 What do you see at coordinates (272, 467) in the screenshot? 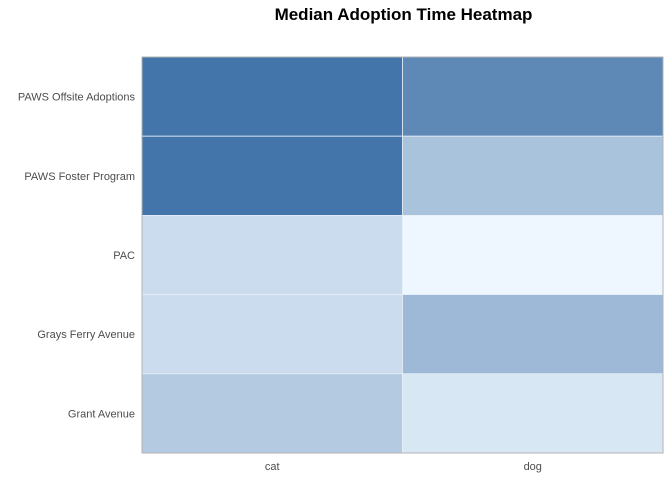
I see `x-tick-label-cat: cat` at bounding box center [272, 467].